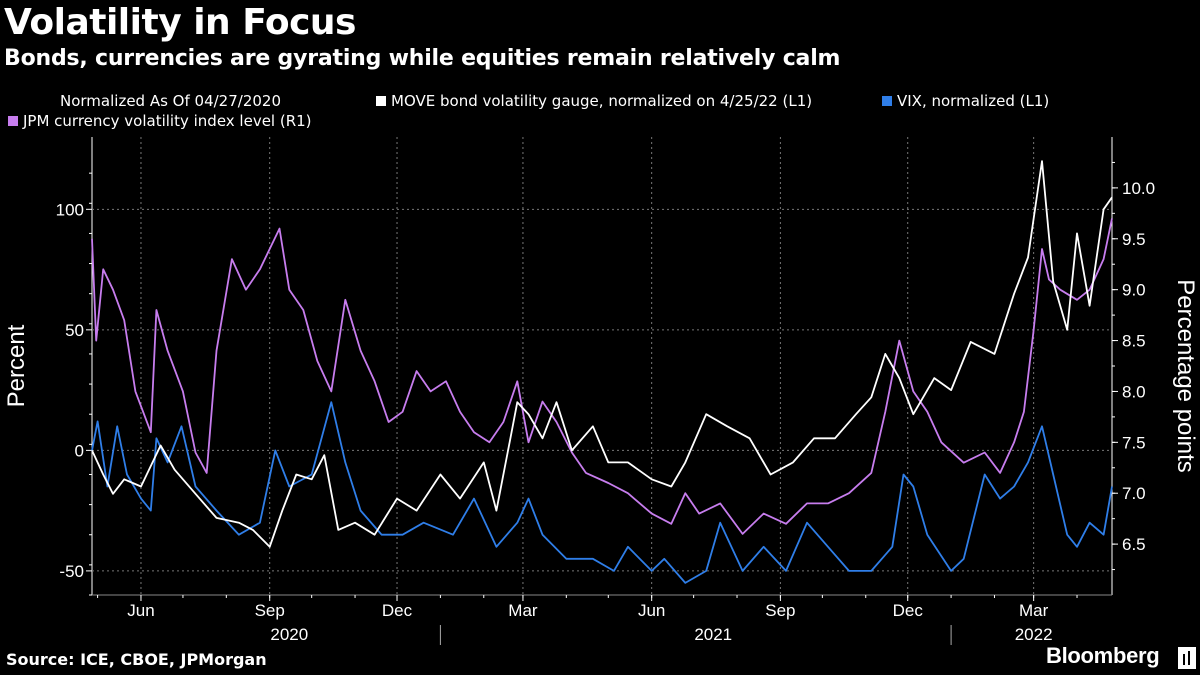 The width and height of the screenshot is (1200, 675). Describe the element at coordinates (71, 571) in the screenshot. I see `y-tick-label-left: -50` at that location.